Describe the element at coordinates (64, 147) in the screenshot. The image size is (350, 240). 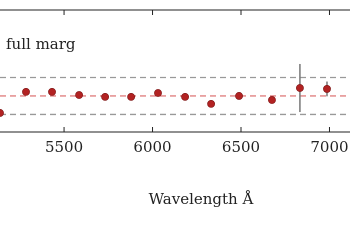
I see `x-tick-label: 5500` at that location.